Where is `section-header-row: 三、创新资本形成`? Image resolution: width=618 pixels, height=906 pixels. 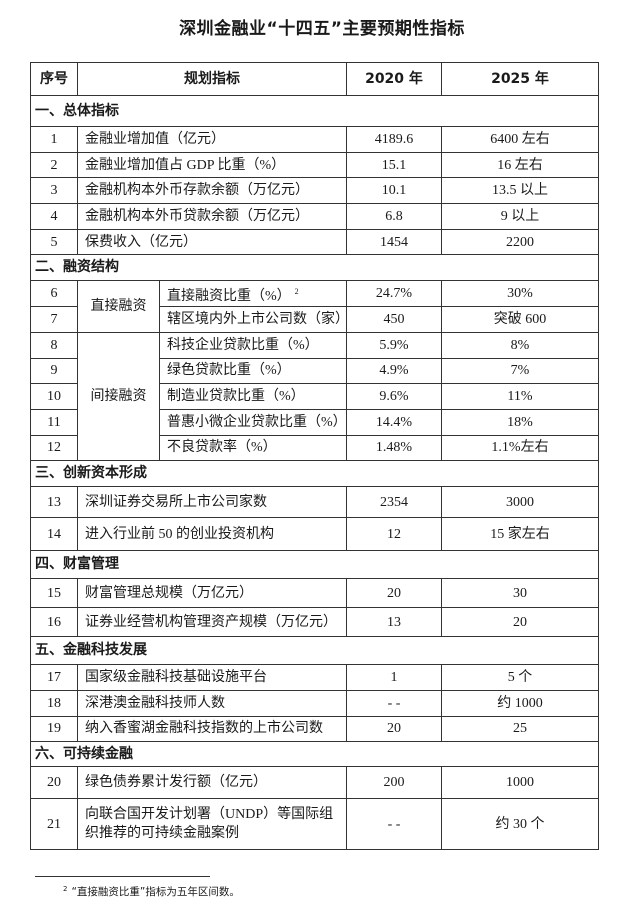
section-header-row: 三、创新资本形成 is located at coordinates (314, 474).